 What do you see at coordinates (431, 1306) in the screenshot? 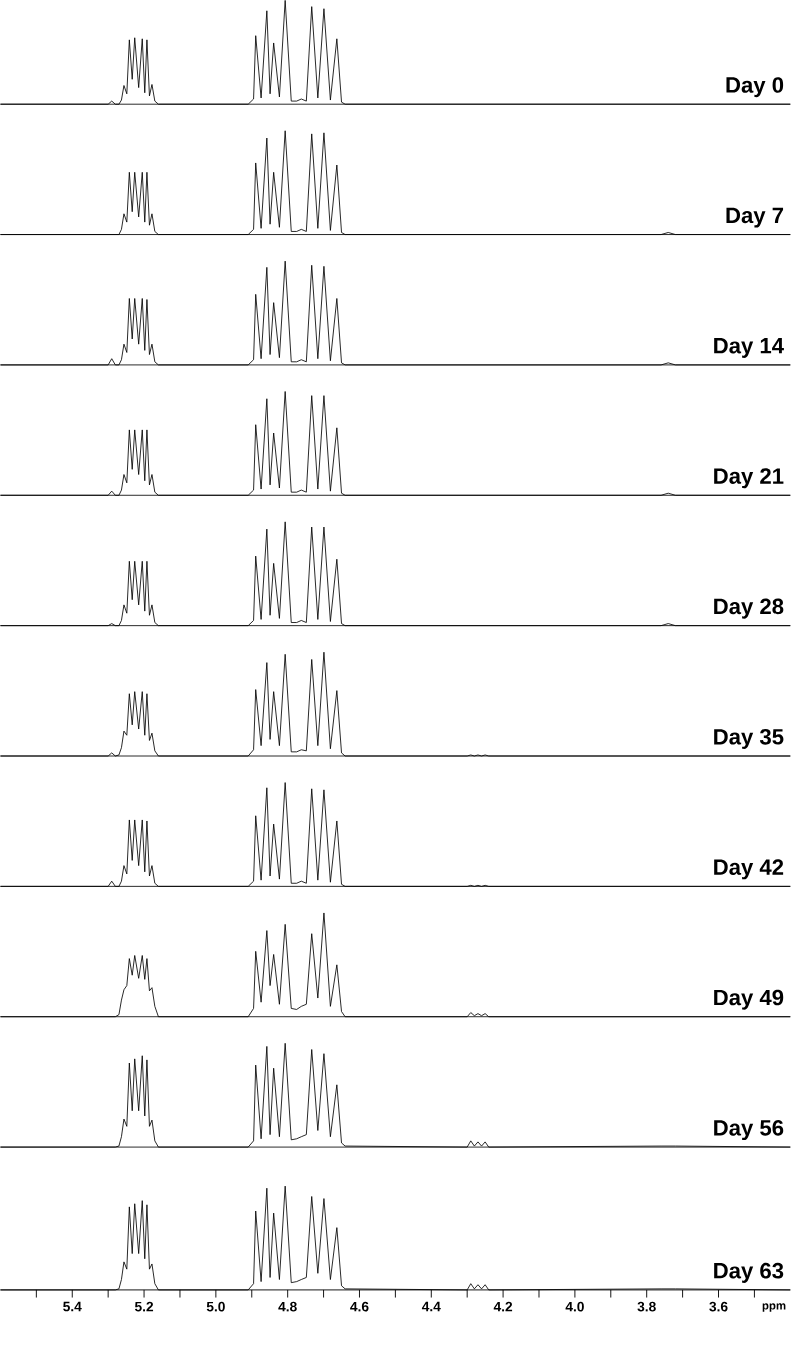
I see `x-tick-label: 4.4` at bounding box center [431, 1306].